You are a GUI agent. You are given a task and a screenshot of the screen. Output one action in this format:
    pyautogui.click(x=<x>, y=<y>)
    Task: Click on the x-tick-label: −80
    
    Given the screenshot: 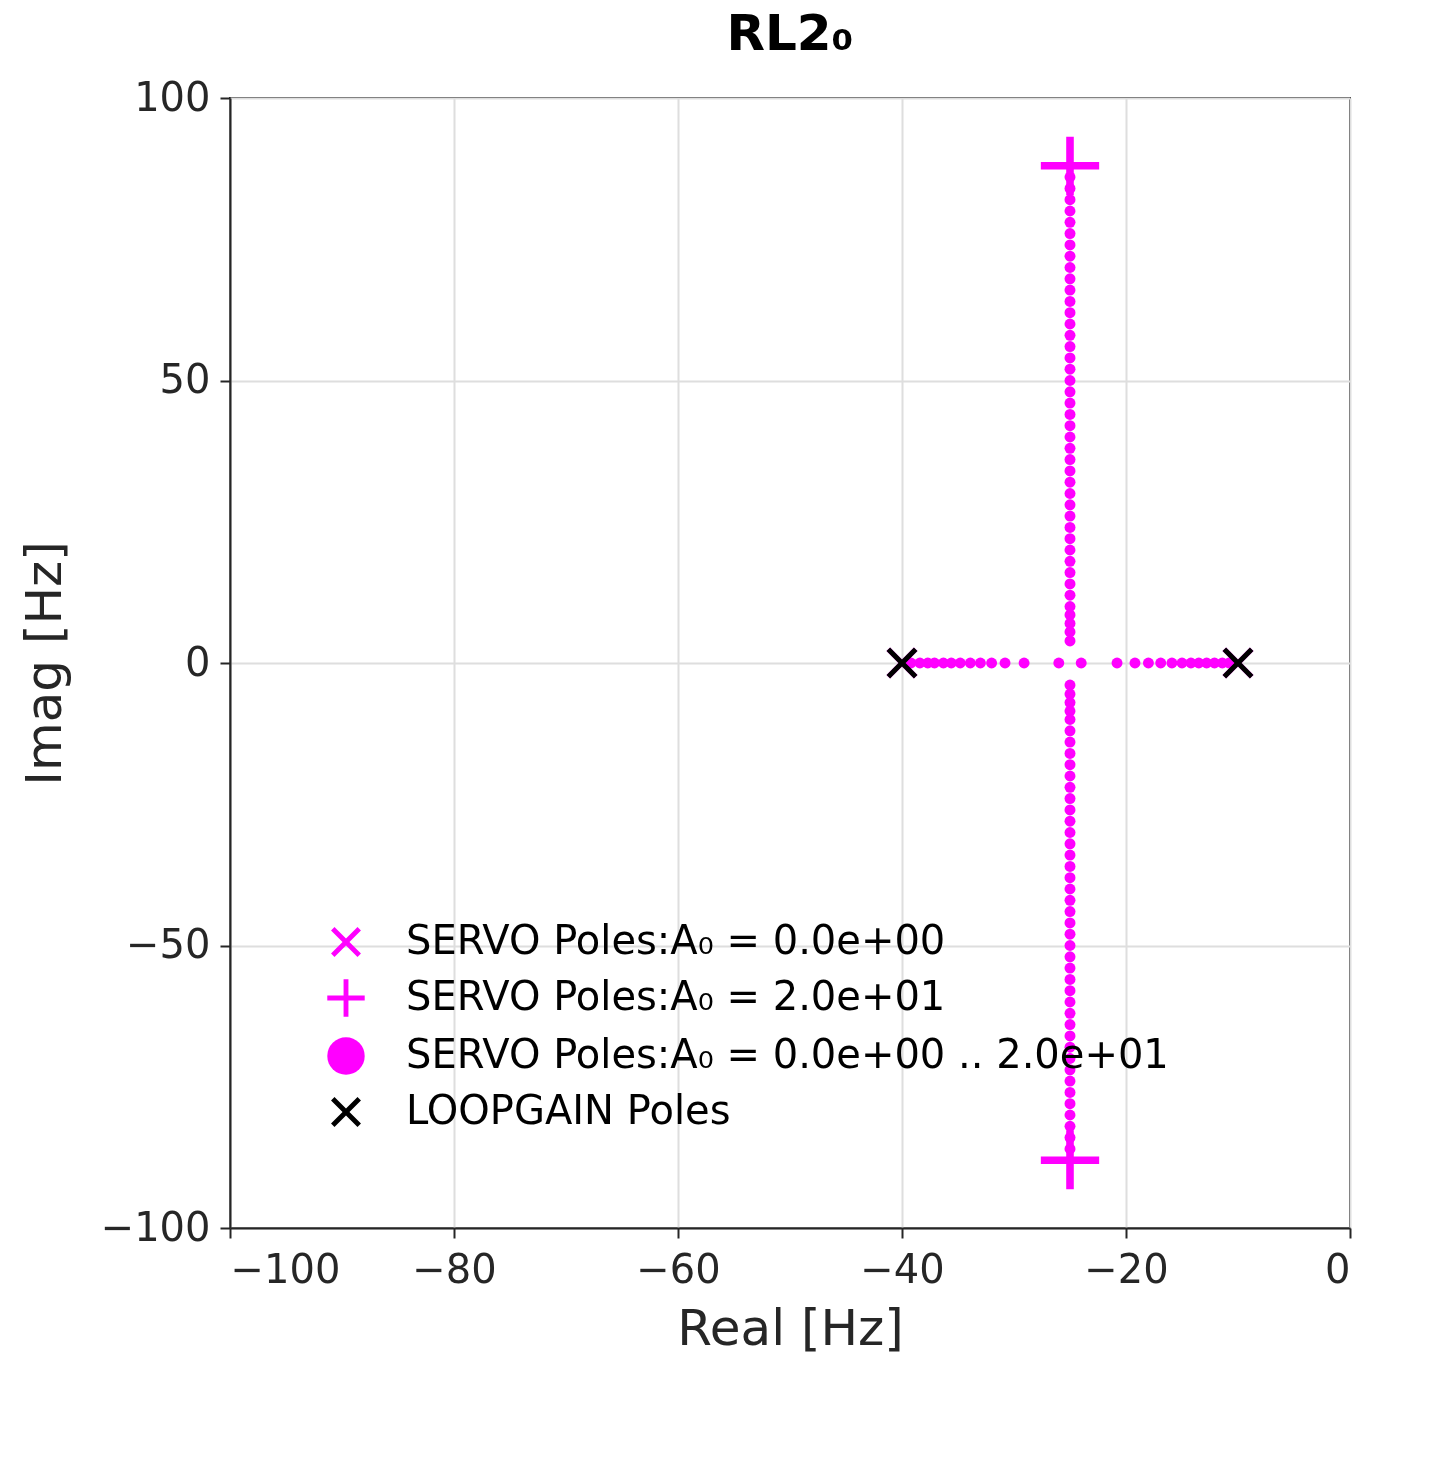 What is the action you would take?
    pyautogui.click(x=454, y=1268)
    